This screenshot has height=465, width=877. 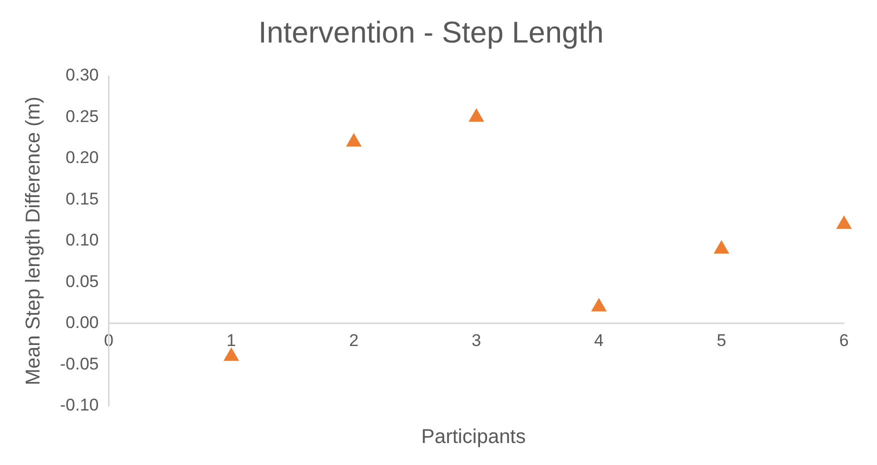 What do you see at coordinates (721, 340) in the screenshot?
I see `x-tick-label: 5` at bounding box center [721, 340].